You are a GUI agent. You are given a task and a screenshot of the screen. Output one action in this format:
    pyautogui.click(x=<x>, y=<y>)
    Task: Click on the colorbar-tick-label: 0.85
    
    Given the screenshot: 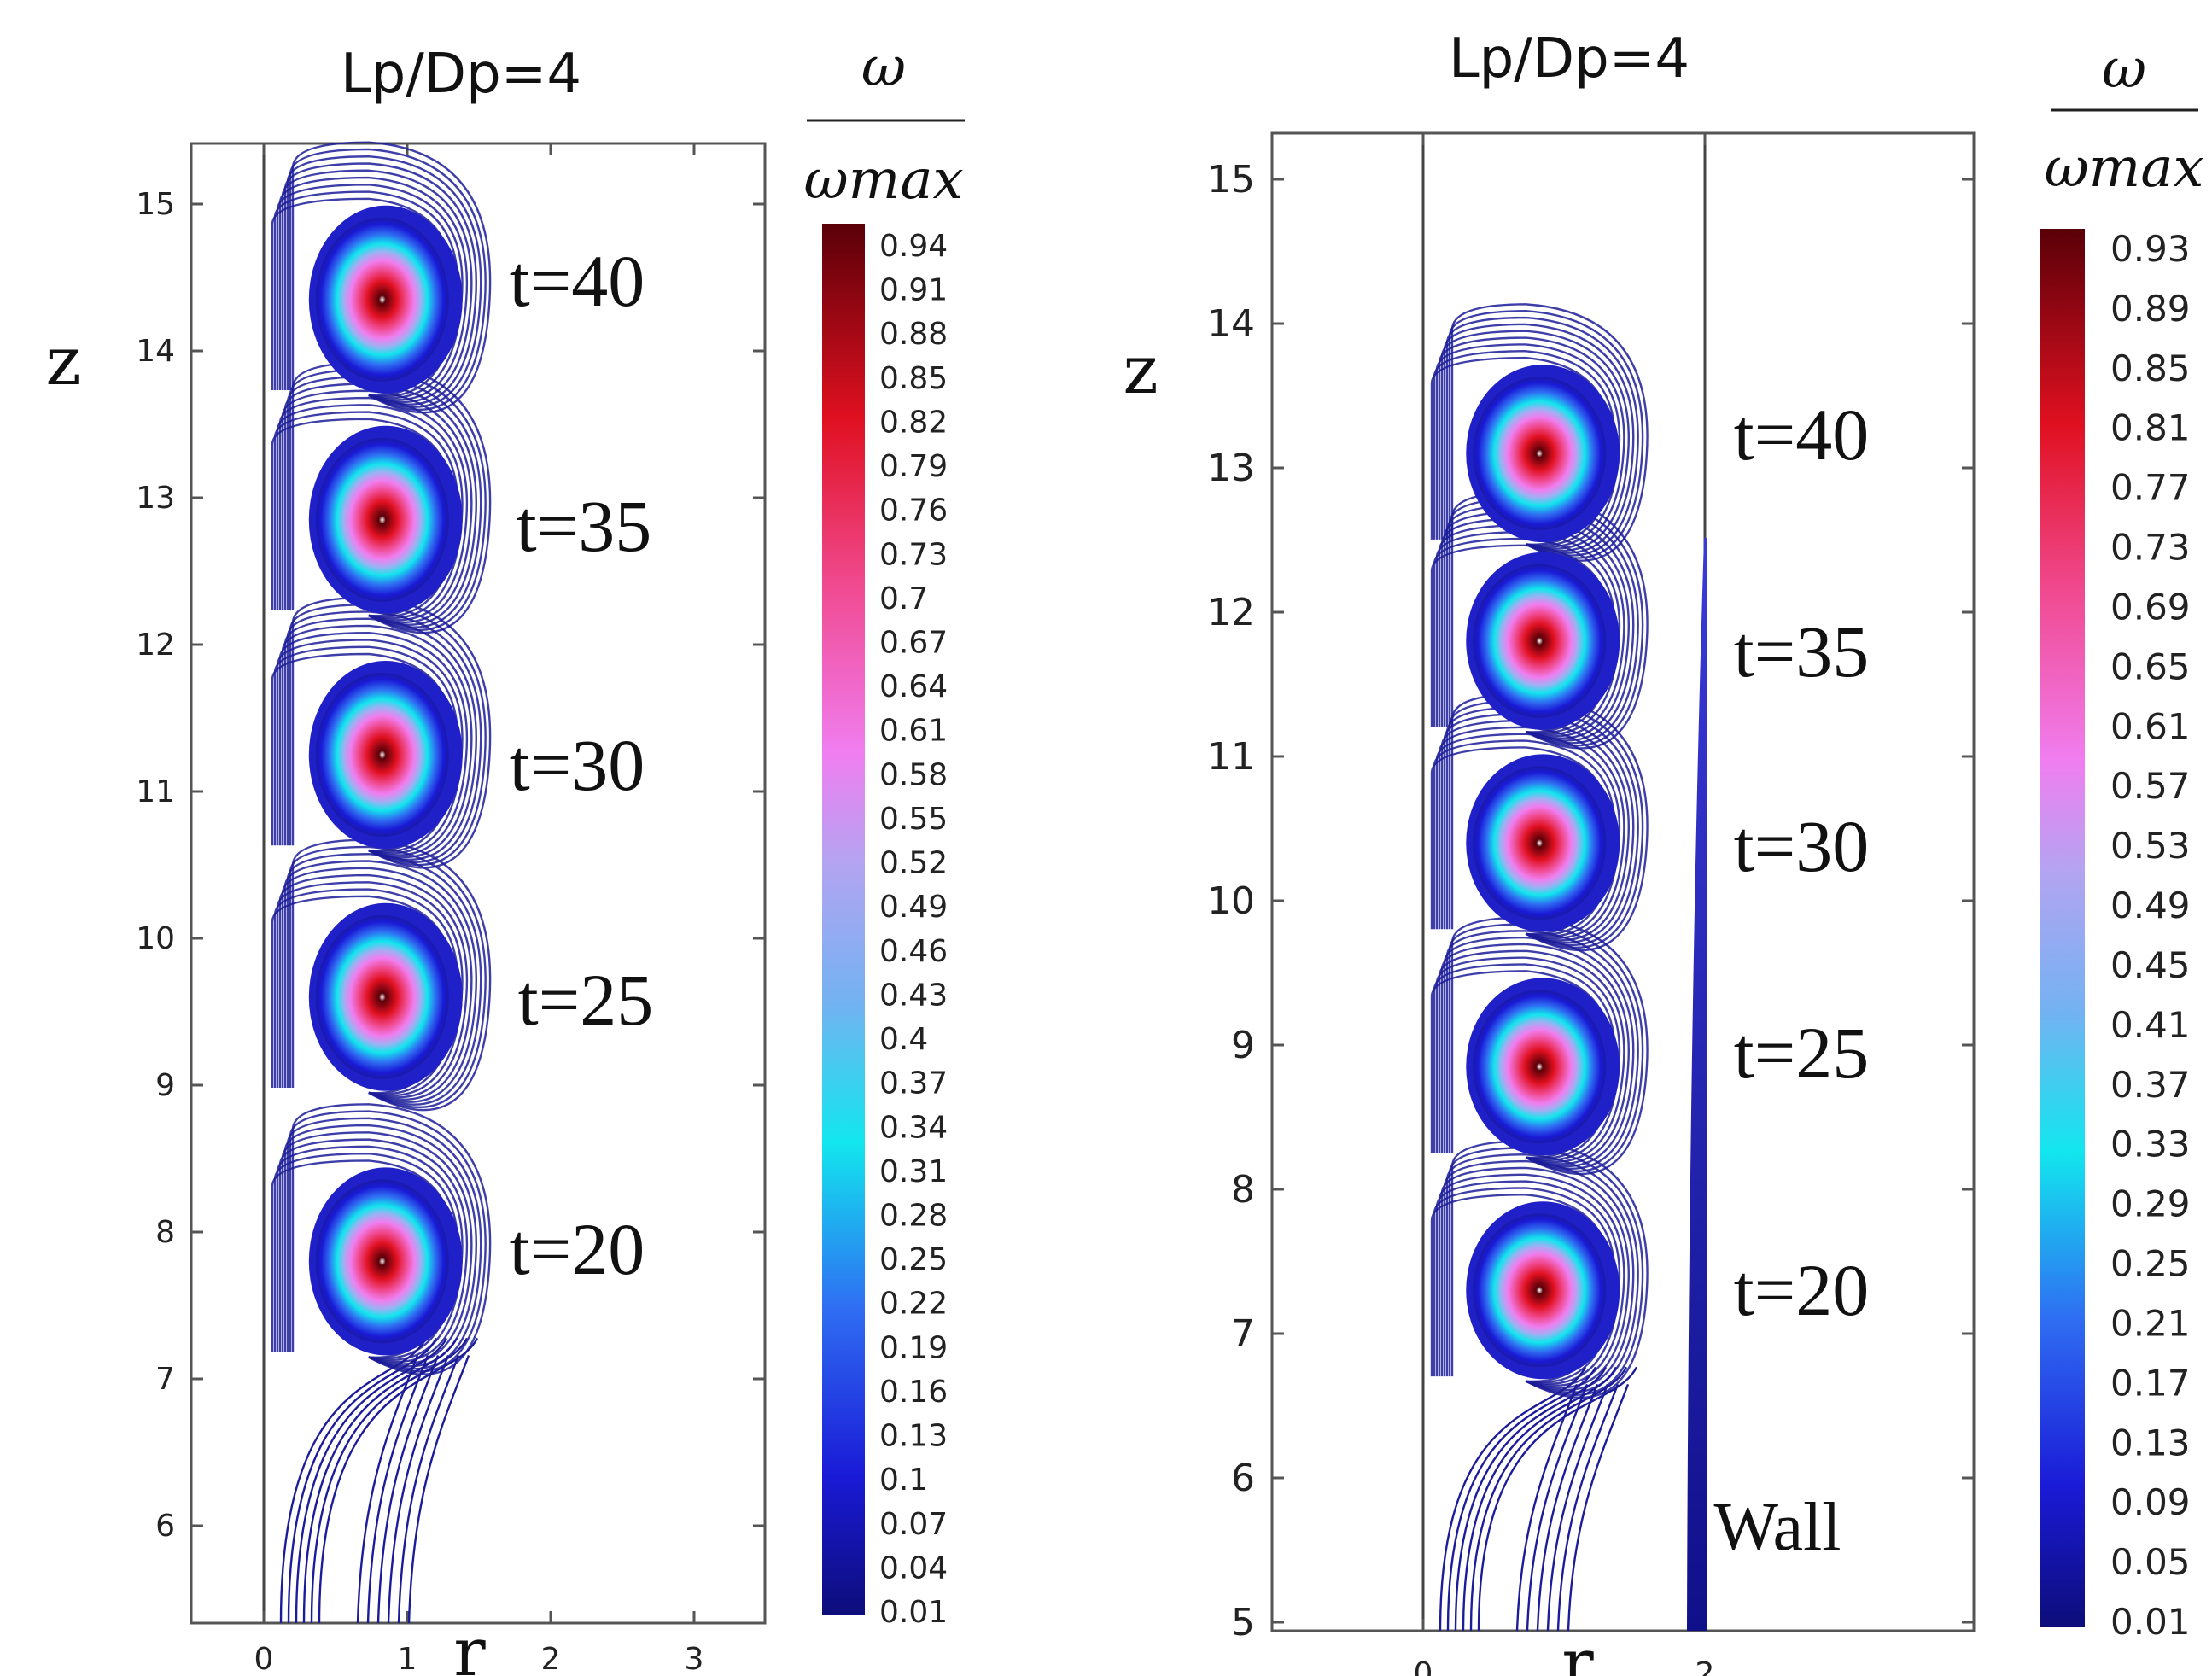 What is the action you would take?
    pyautogui.click(x=913, y=378)
    